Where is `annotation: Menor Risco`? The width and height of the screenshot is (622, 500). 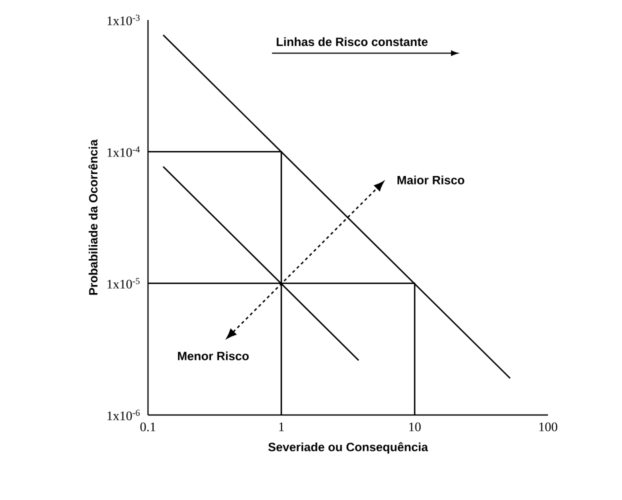
annotation: Menor Risco is located at coordinates (213, 355).